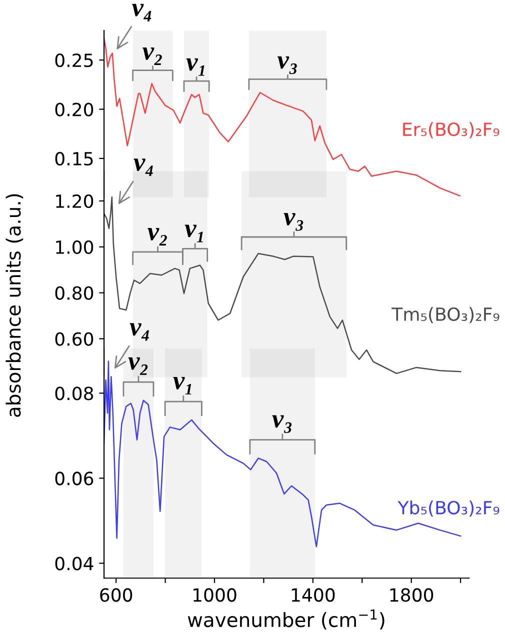  Describe the element at coordinates (15, 305) in the screenshot. I see `y-axis-title: absorbance units (a.u.)` at that location.